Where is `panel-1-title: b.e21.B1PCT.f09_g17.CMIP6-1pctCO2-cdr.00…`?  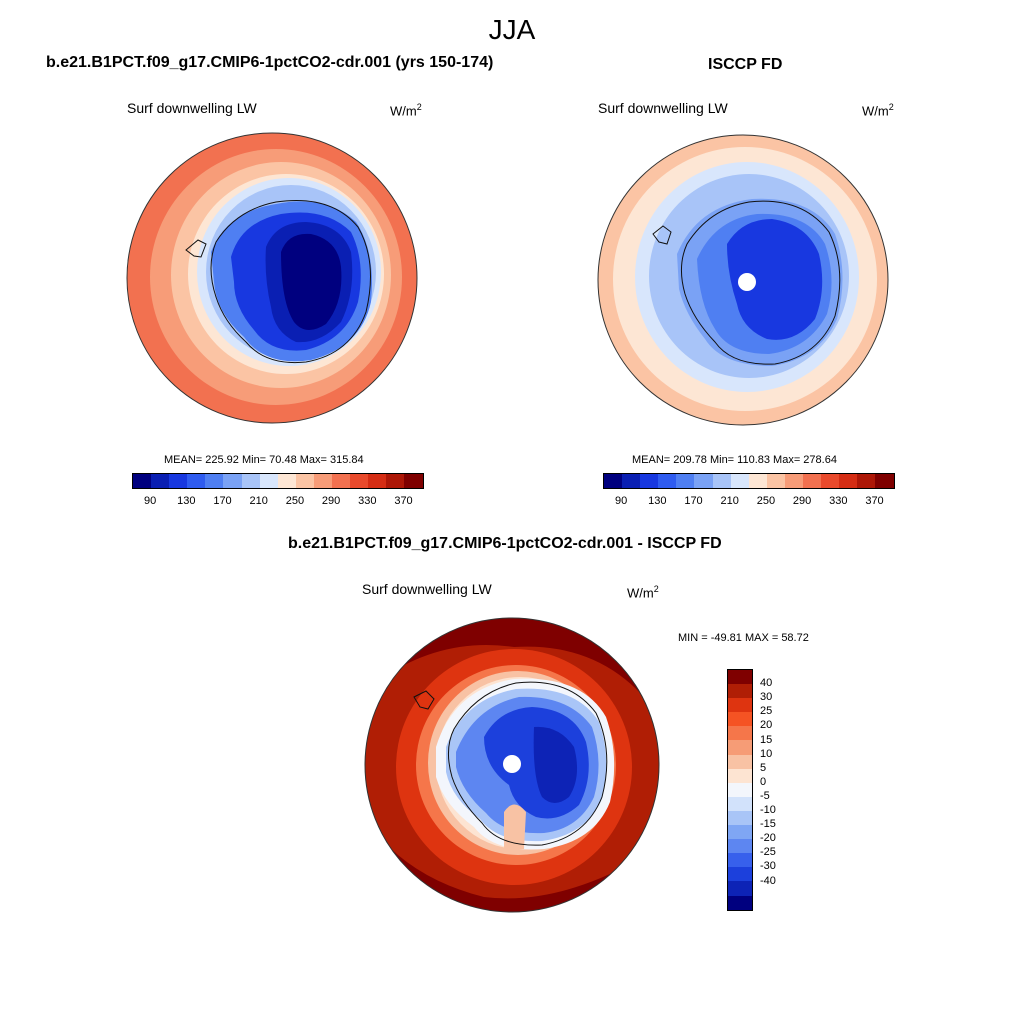 panel-1-title: b.e21.B1PCT.f09_g17.CMIP6-1pctCO2-cdr.00… is located at coordinates (270, 62).